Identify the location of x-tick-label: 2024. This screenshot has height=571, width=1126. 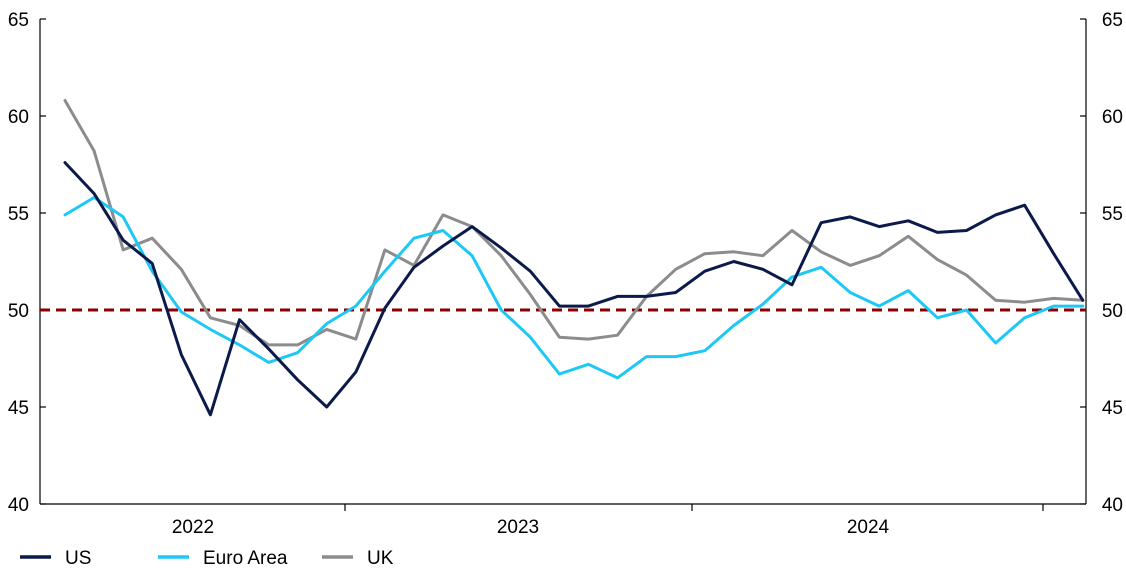
(868, 527).